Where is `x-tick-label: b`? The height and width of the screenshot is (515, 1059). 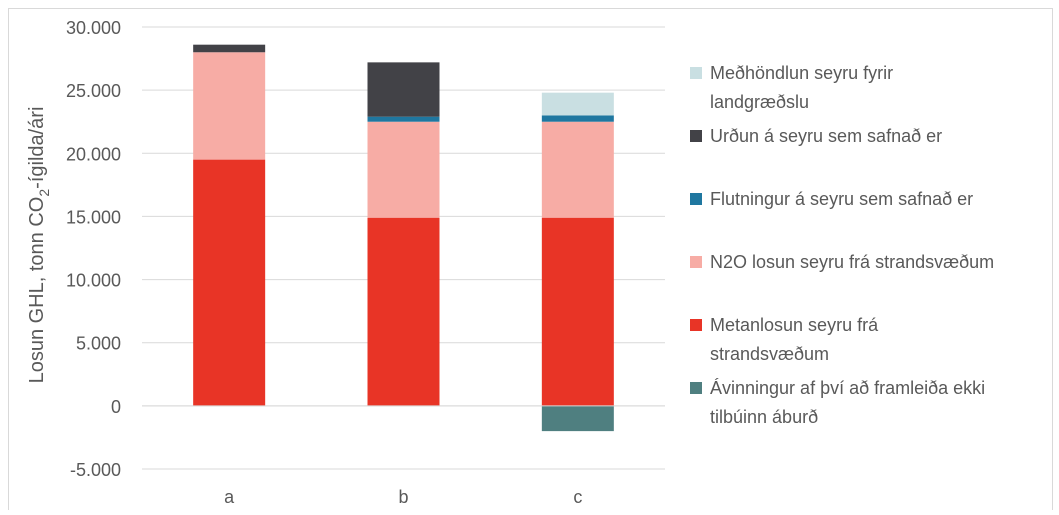
x-tick-label: b is located at coordinates (403, 497).